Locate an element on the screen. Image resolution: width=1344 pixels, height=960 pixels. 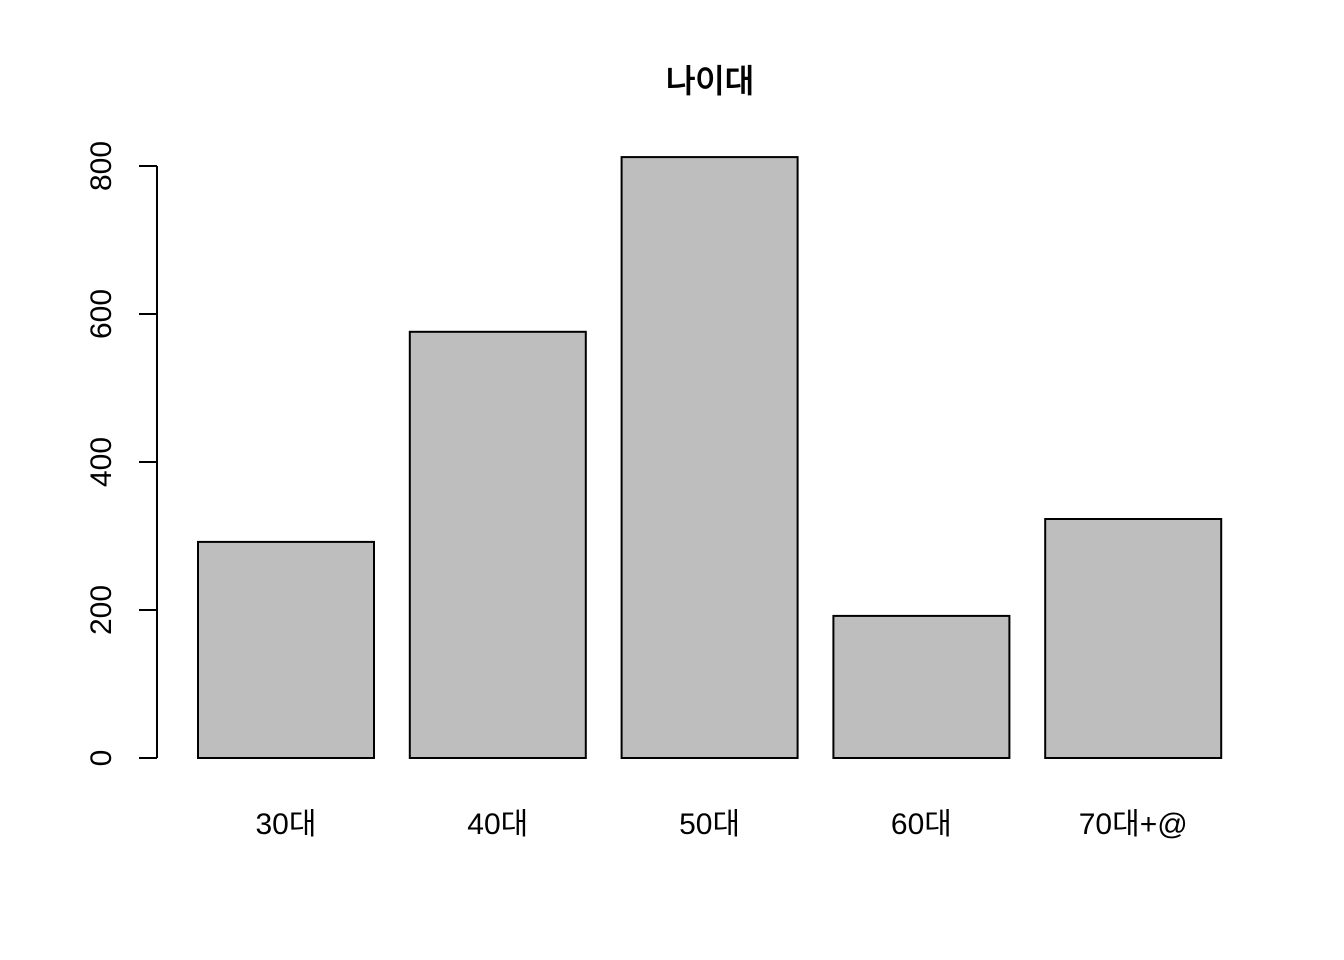
y-tick-label-2: 200 is located at coordinates (101, 610).